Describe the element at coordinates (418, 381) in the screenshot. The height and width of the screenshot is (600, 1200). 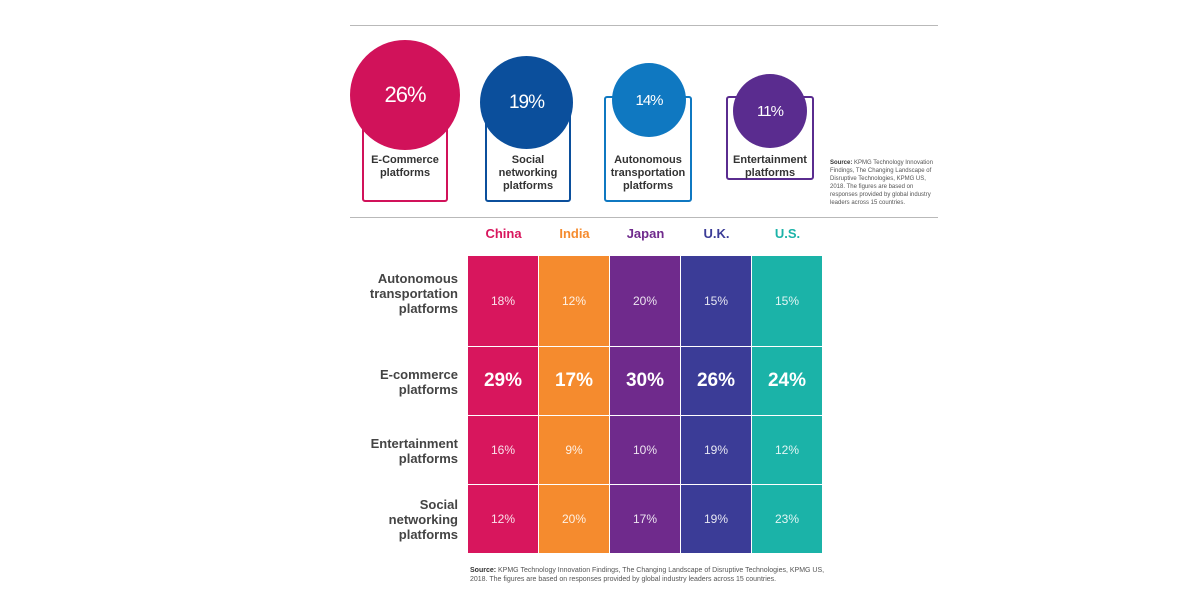
I see `row-header-ecommerce: E-commerce platforms` at that location.